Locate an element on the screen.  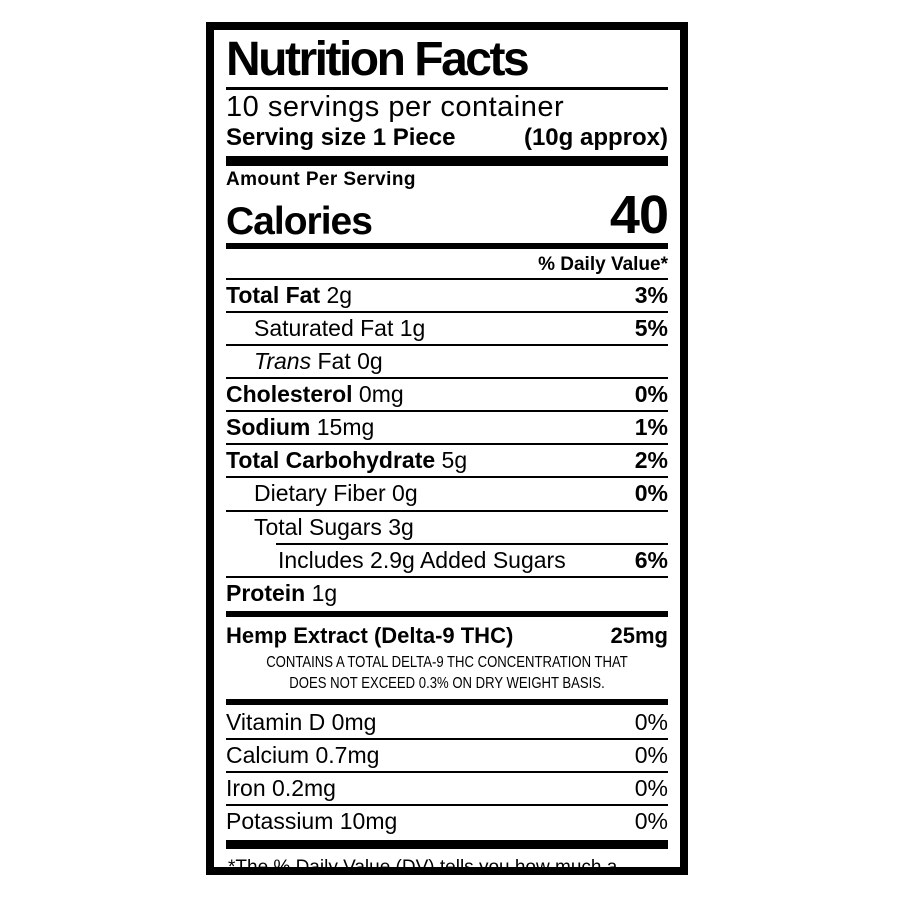
heavy-divider is located at coordinates (447, 845).